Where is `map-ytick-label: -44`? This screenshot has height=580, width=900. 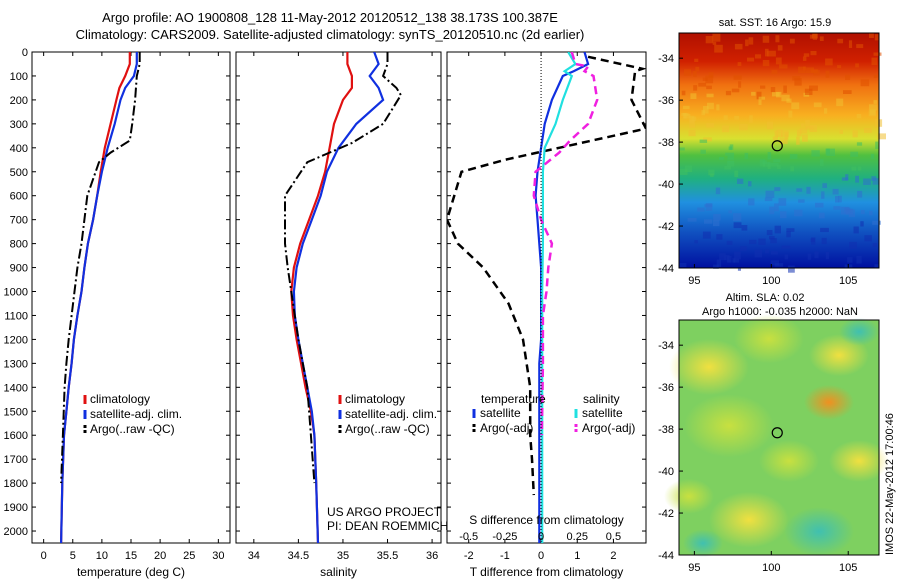
map-ytick-label: -44 is located at coordinates (666, 269).